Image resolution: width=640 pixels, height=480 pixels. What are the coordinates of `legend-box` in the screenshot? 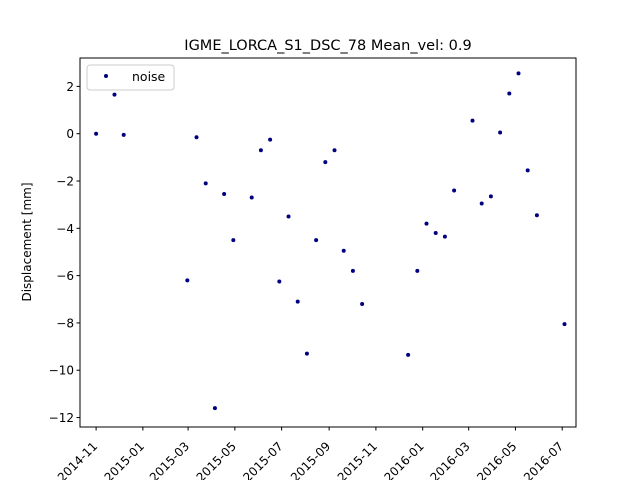 It's located at (130, 77).